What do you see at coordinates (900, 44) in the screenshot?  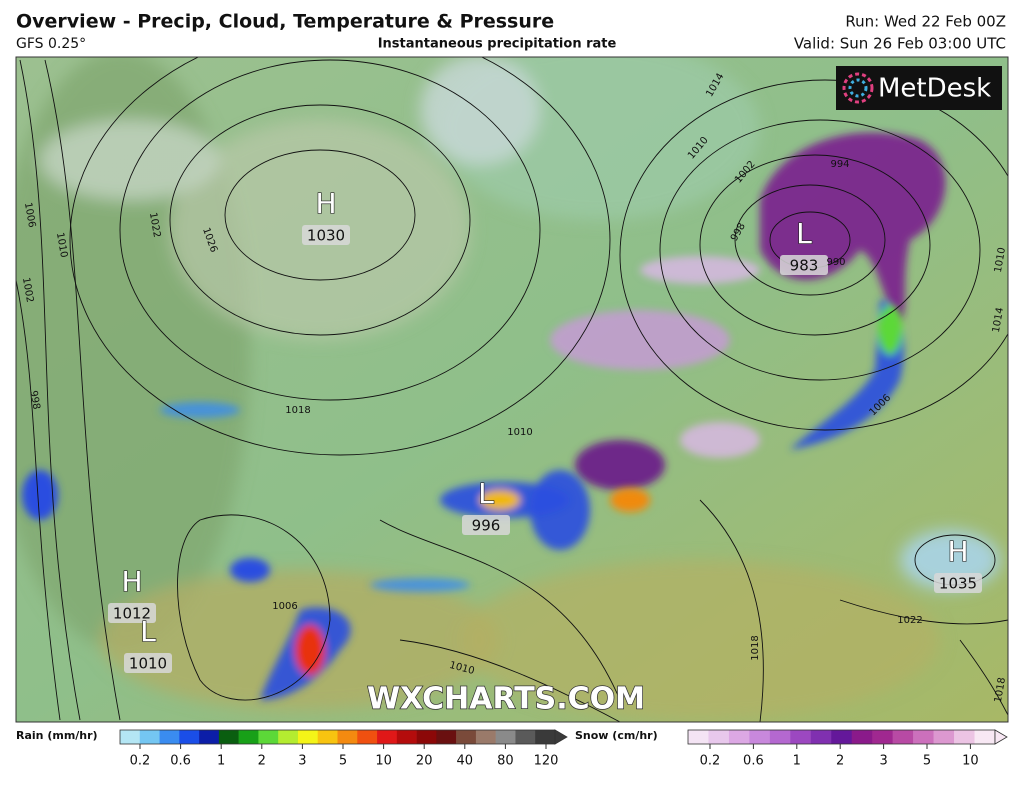 I see `valid-time: Valid: Sun 26 Feb 03:00 UTC` at bounding box center [900, 44].